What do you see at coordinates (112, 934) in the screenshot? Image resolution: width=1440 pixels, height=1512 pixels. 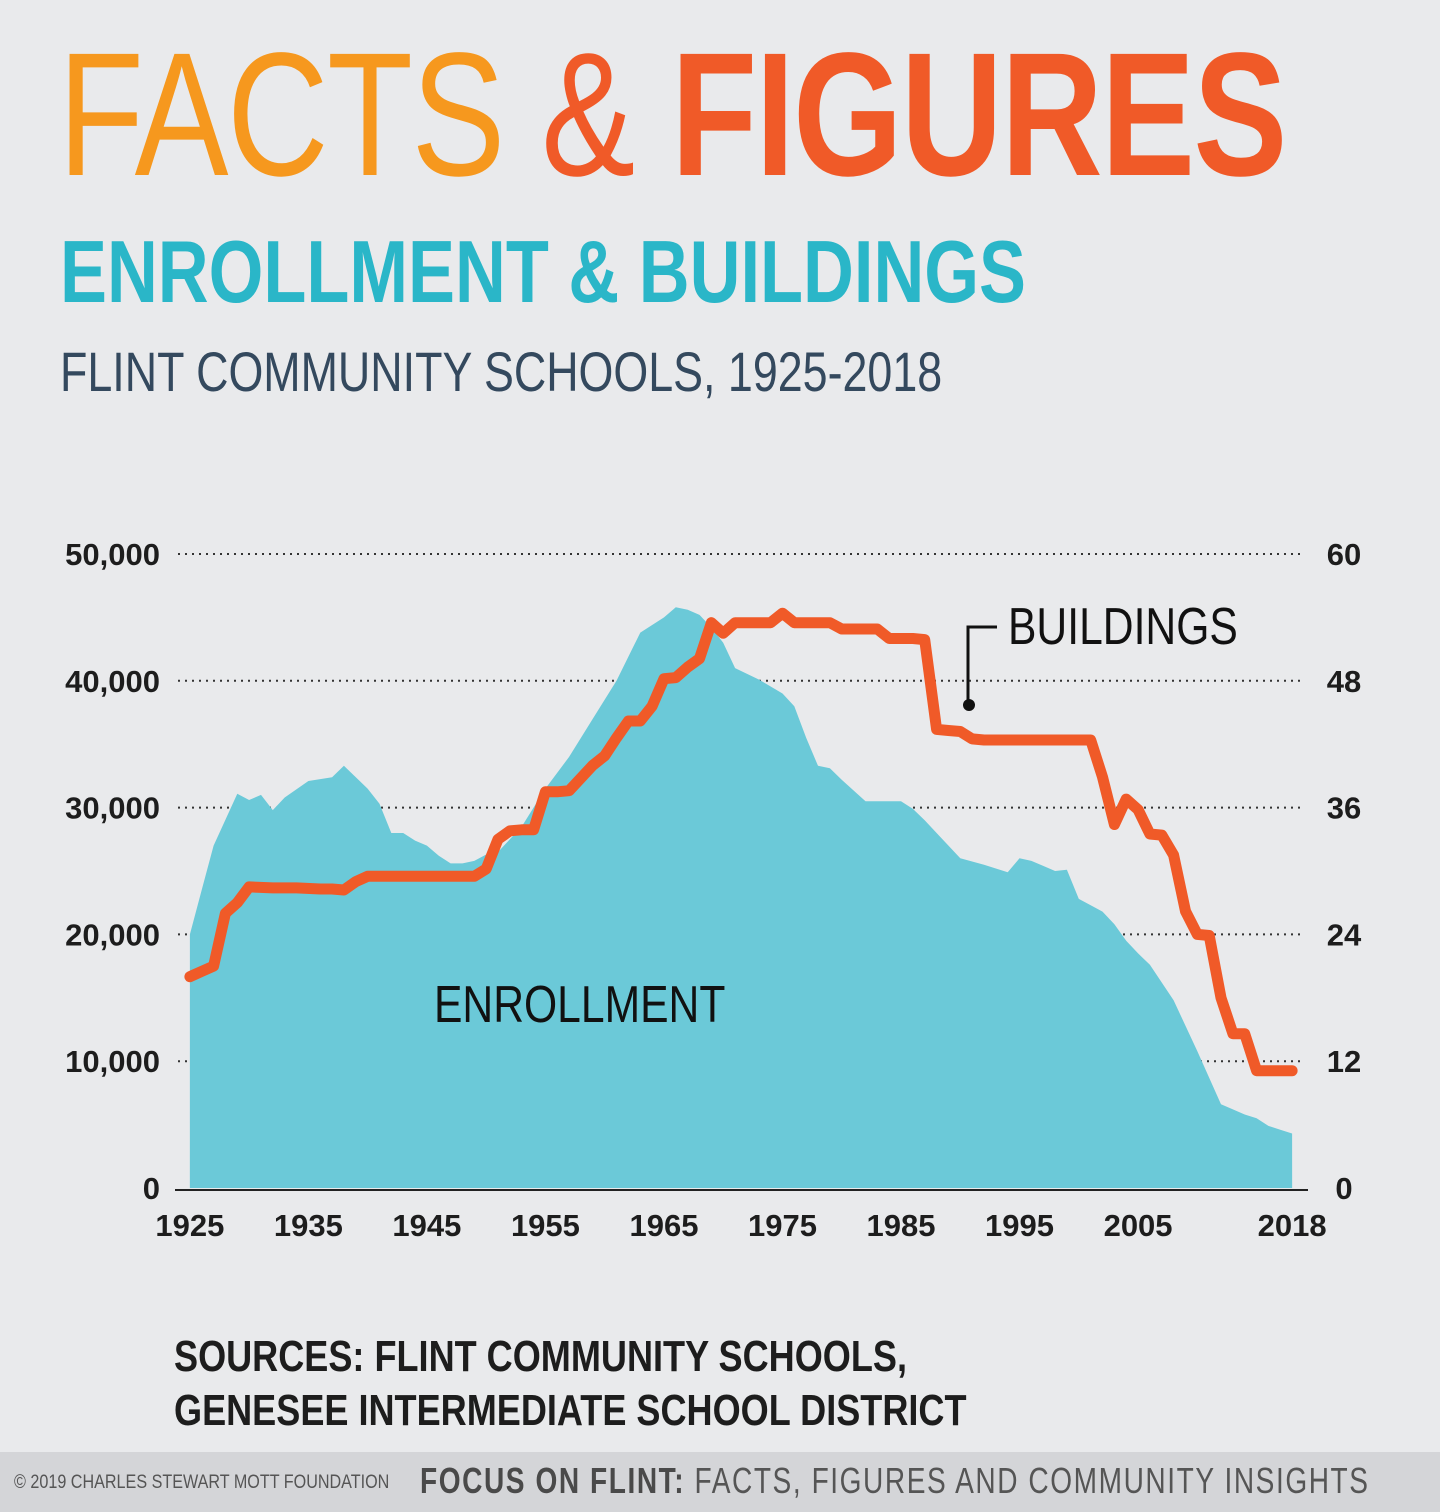 I see `left-tick-label: 20,000` at bounding box center [112, 934].